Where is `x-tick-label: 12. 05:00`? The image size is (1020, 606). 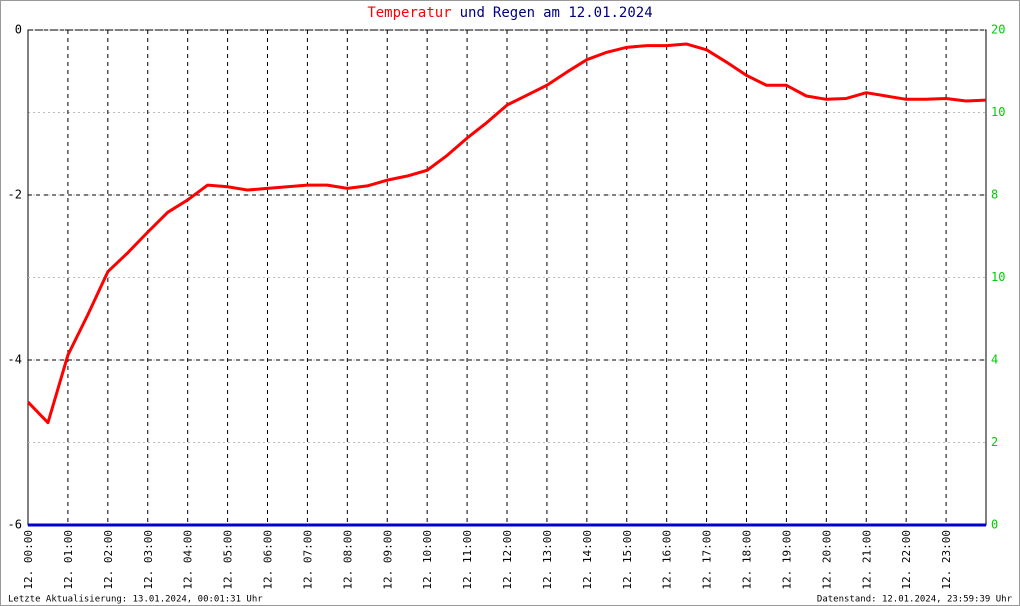
x-tick-label: 12. 05:00 is located at coordinates (228, 560).